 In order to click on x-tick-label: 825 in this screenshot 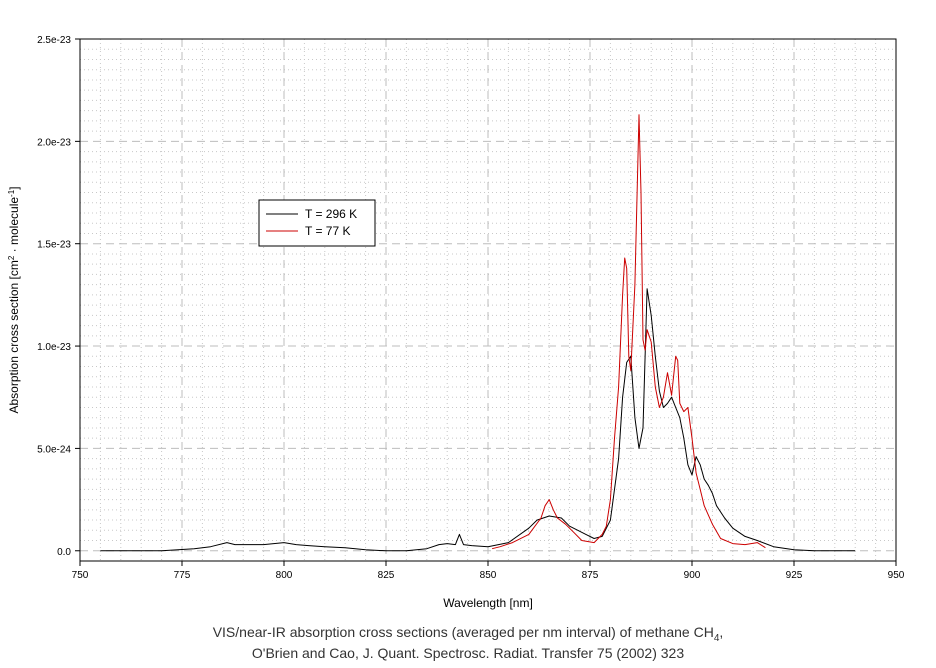, I will do `click(386, 575)`.